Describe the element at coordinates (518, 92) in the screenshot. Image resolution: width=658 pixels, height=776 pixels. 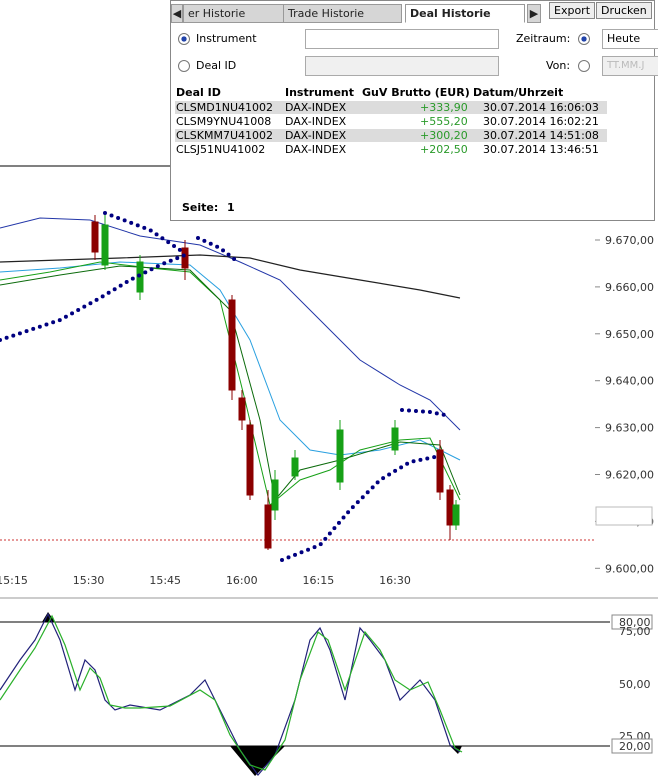
I see `header-cell: Datum/Uhrzeit` at that location.